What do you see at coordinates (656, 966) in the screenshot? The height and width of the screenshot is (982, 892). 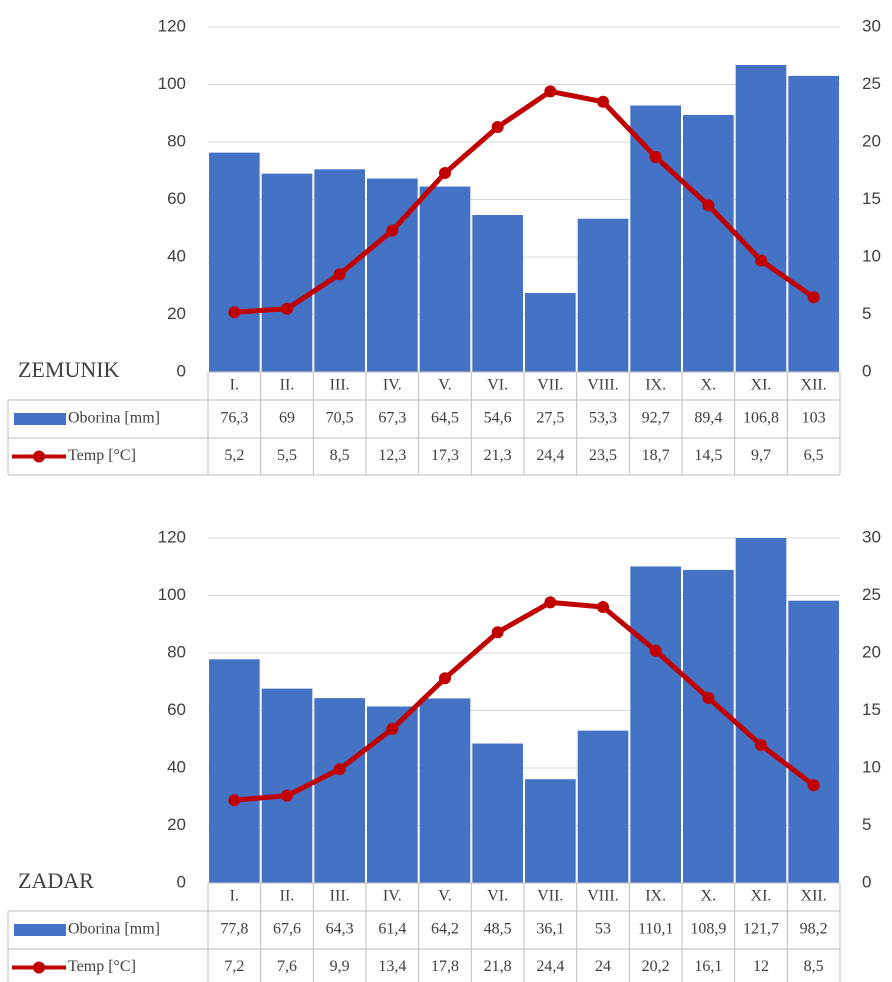 I see `table-cell: 20,2` at bounding box center [656, 966].